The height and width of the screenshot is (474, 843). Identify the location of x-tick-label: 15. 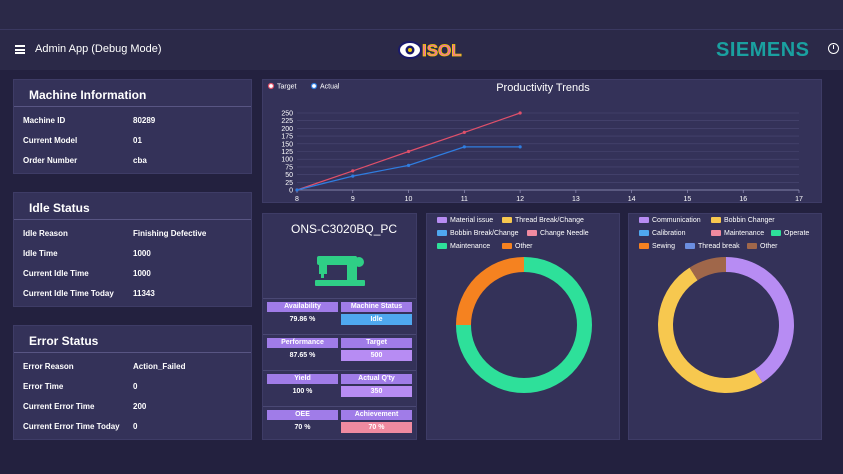
(688, 199).